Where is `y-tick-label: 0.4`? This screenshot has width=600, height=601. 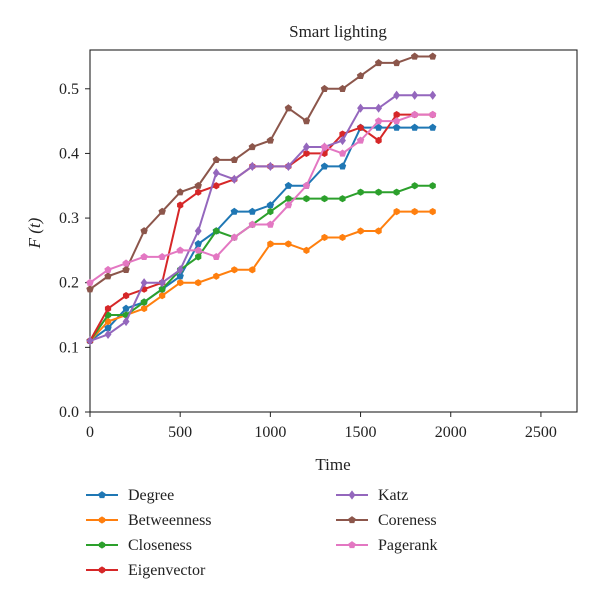 y-tick-label: 0.4 is located at coordinates (69, 153).